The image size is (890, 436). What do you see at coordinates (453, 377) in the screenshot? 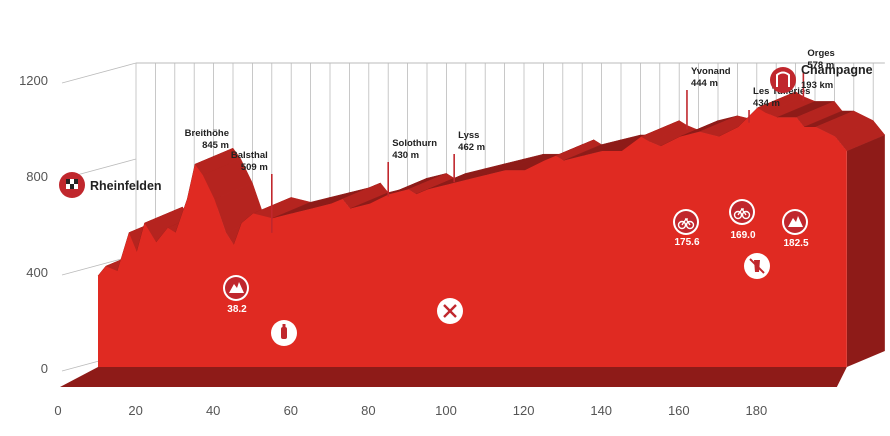
I see `profile-bottom-face` at bounding box center [453, 377].